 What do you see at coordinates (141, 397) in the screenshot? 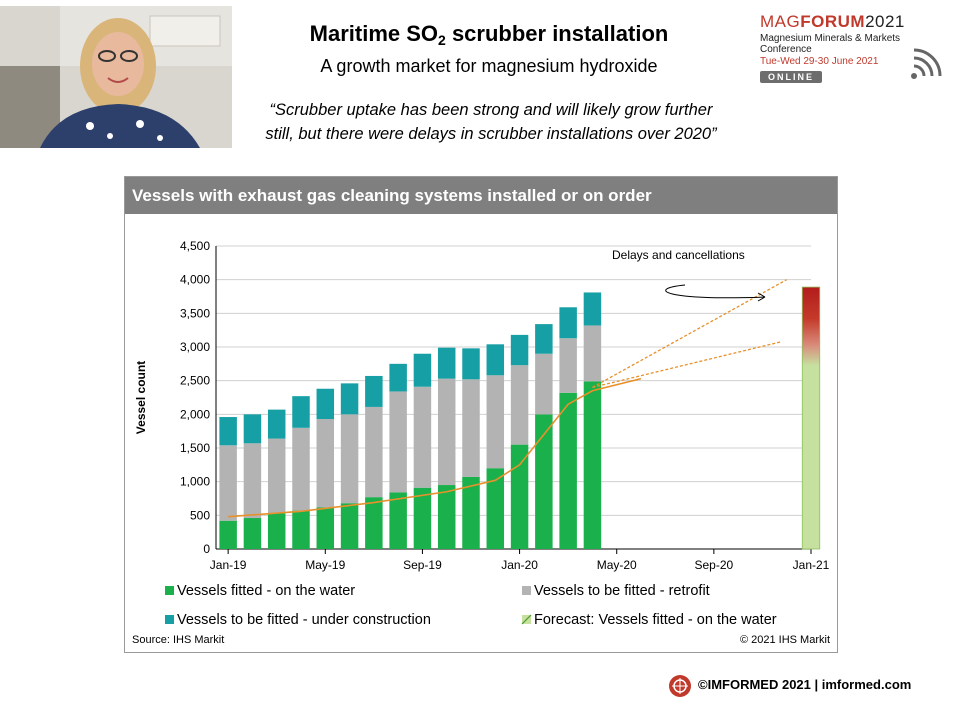
I see `y-axis-label: Vessel count` at bounding box center [141, 397].